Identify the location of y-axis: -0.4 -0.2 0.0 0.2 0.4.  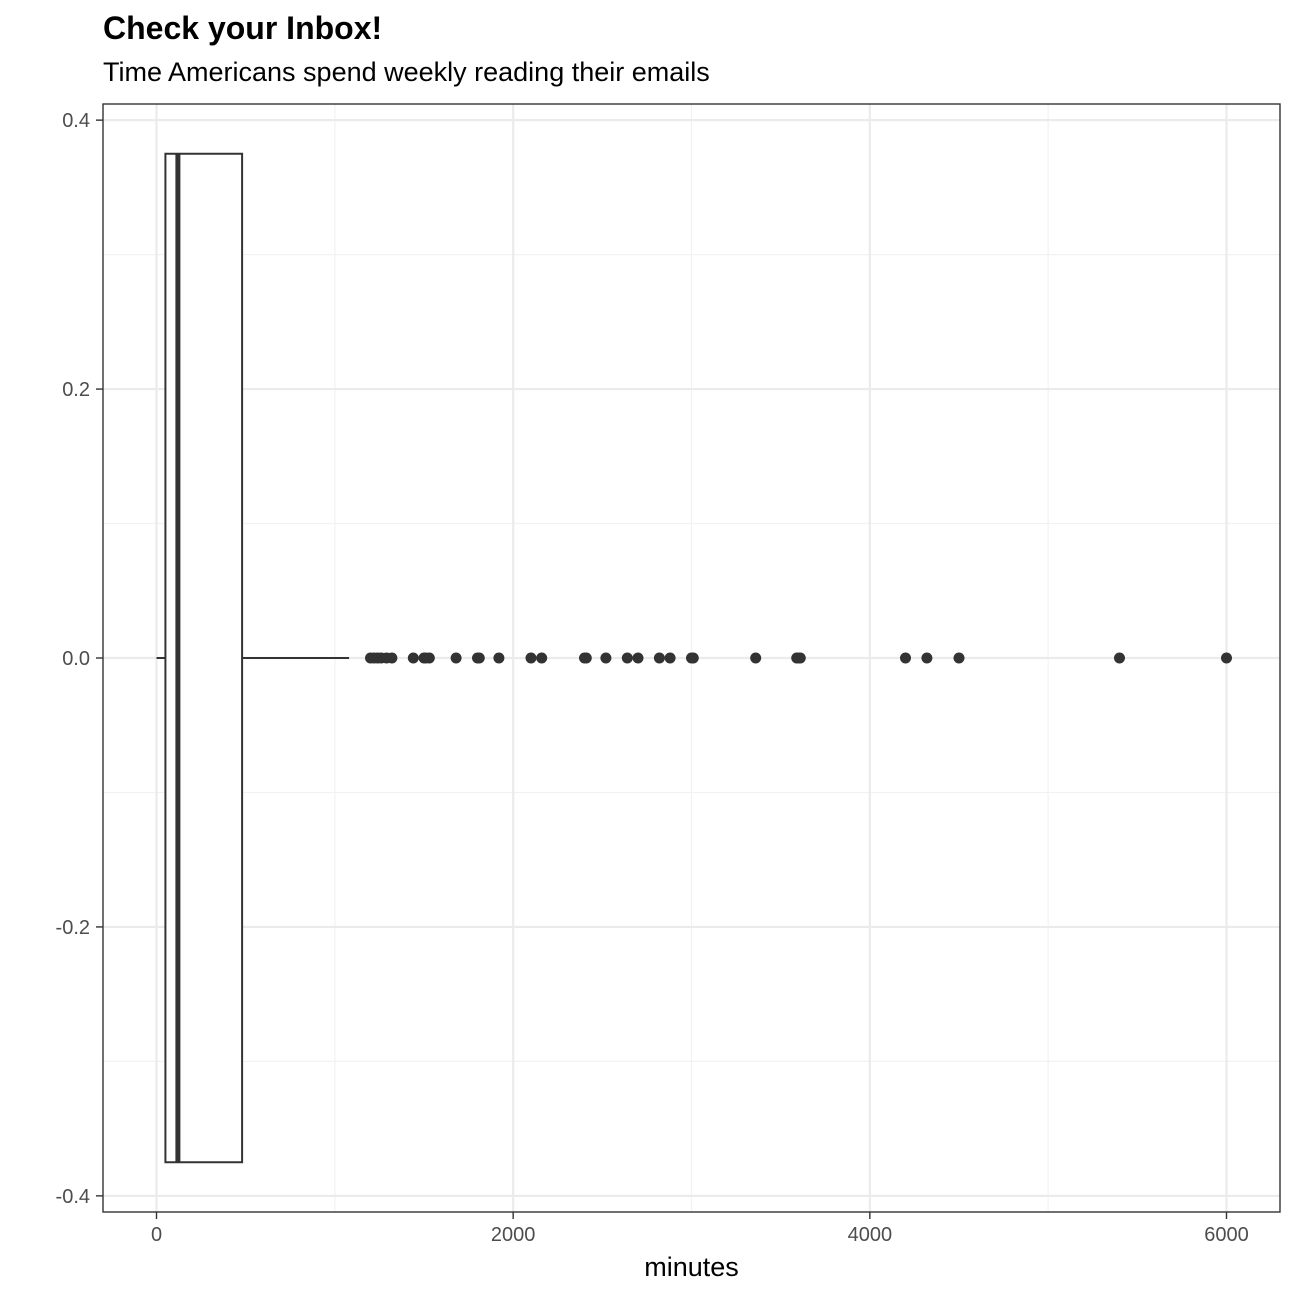
(79, 659).